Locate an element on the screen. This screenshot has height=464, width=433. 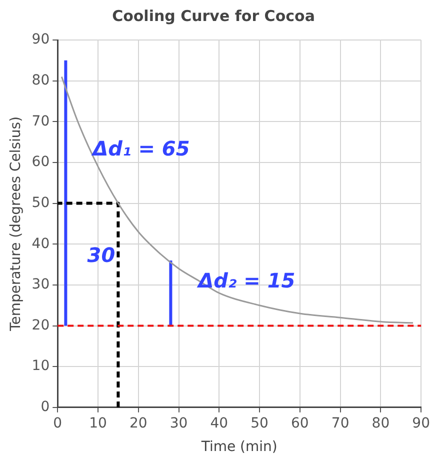
x-tick-label: 80 is located at coordinates (381, 423).